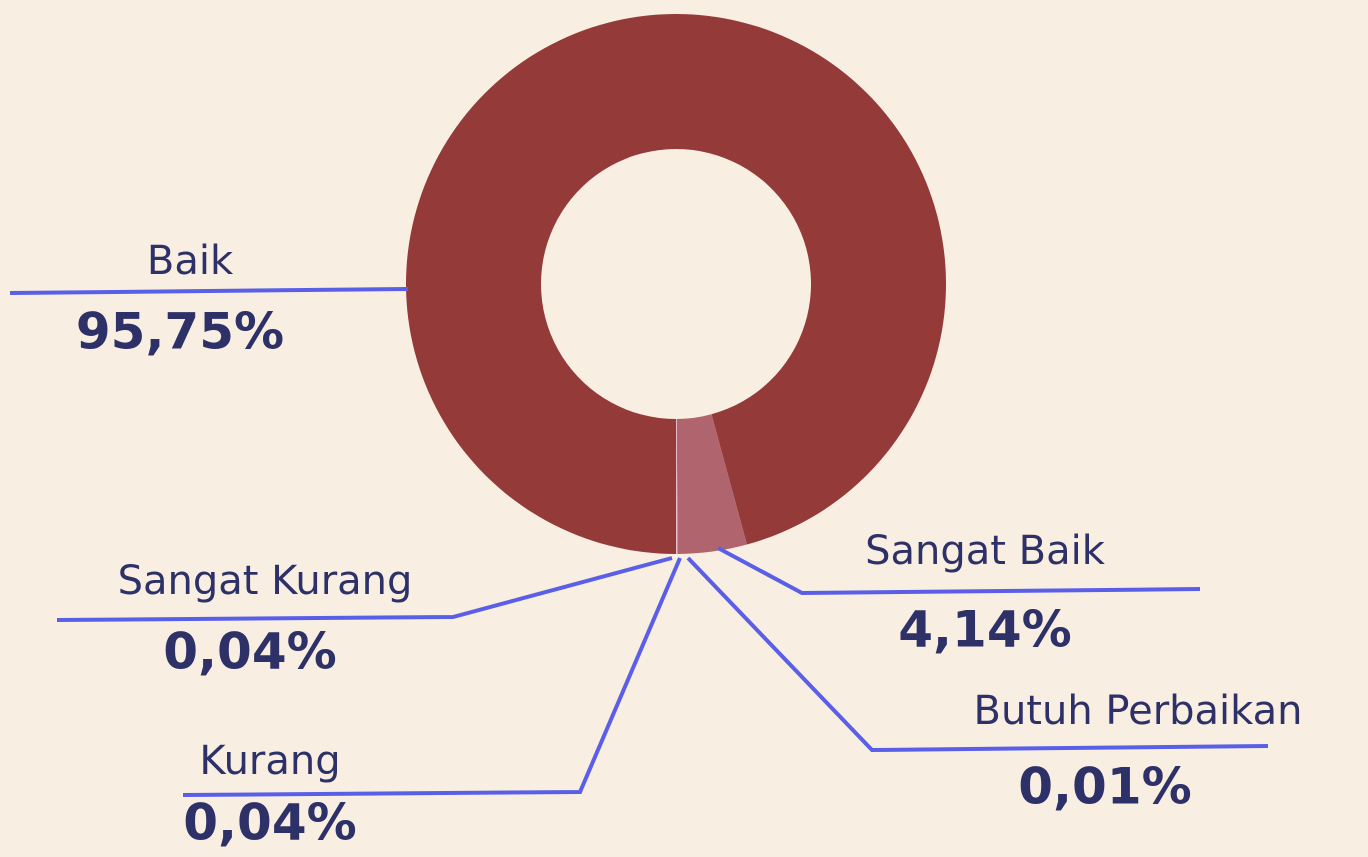  Describe the element at coordinates (269, 761) in the screenshot. I see `slice-label: Kurang` at that location.